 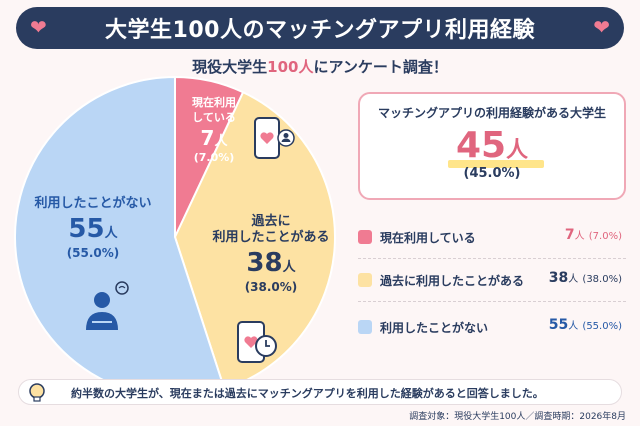 I want to click on slice-value: 55, so click(x=86, y=229).